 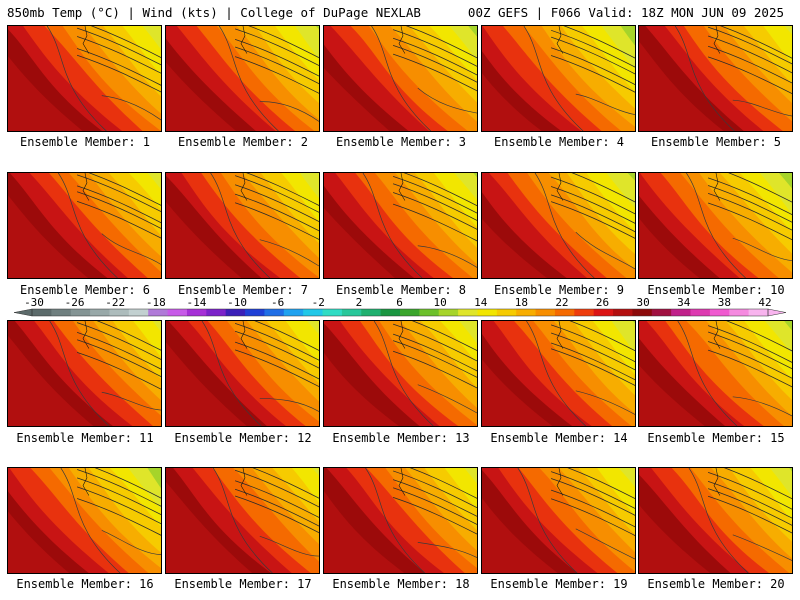 I want to click on colorbar-tick-label: 6, so click(x=399, y=302).